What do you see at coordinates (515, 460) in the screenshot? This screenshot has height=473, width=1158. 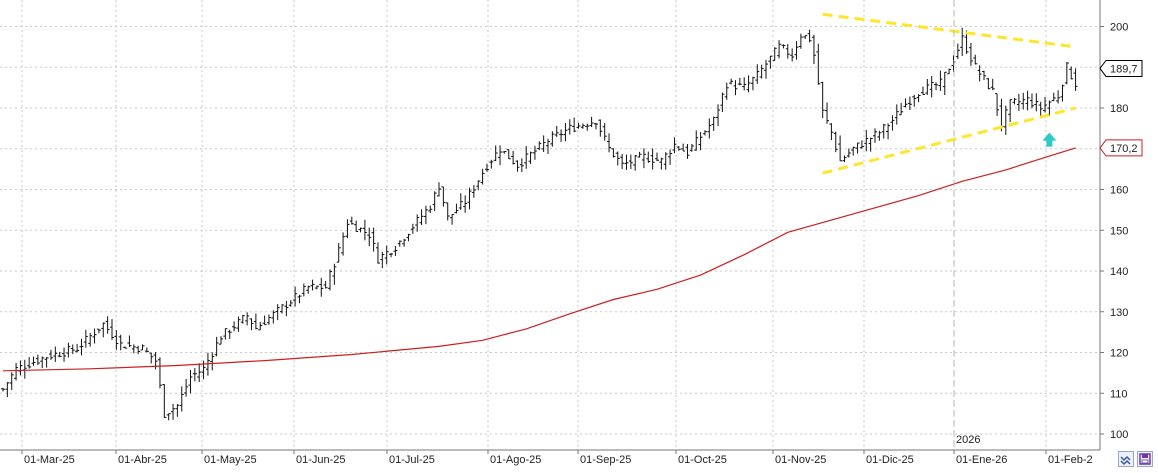 I see `x-tick-label: 01-Ago-25` at bounding box center [515, 460].